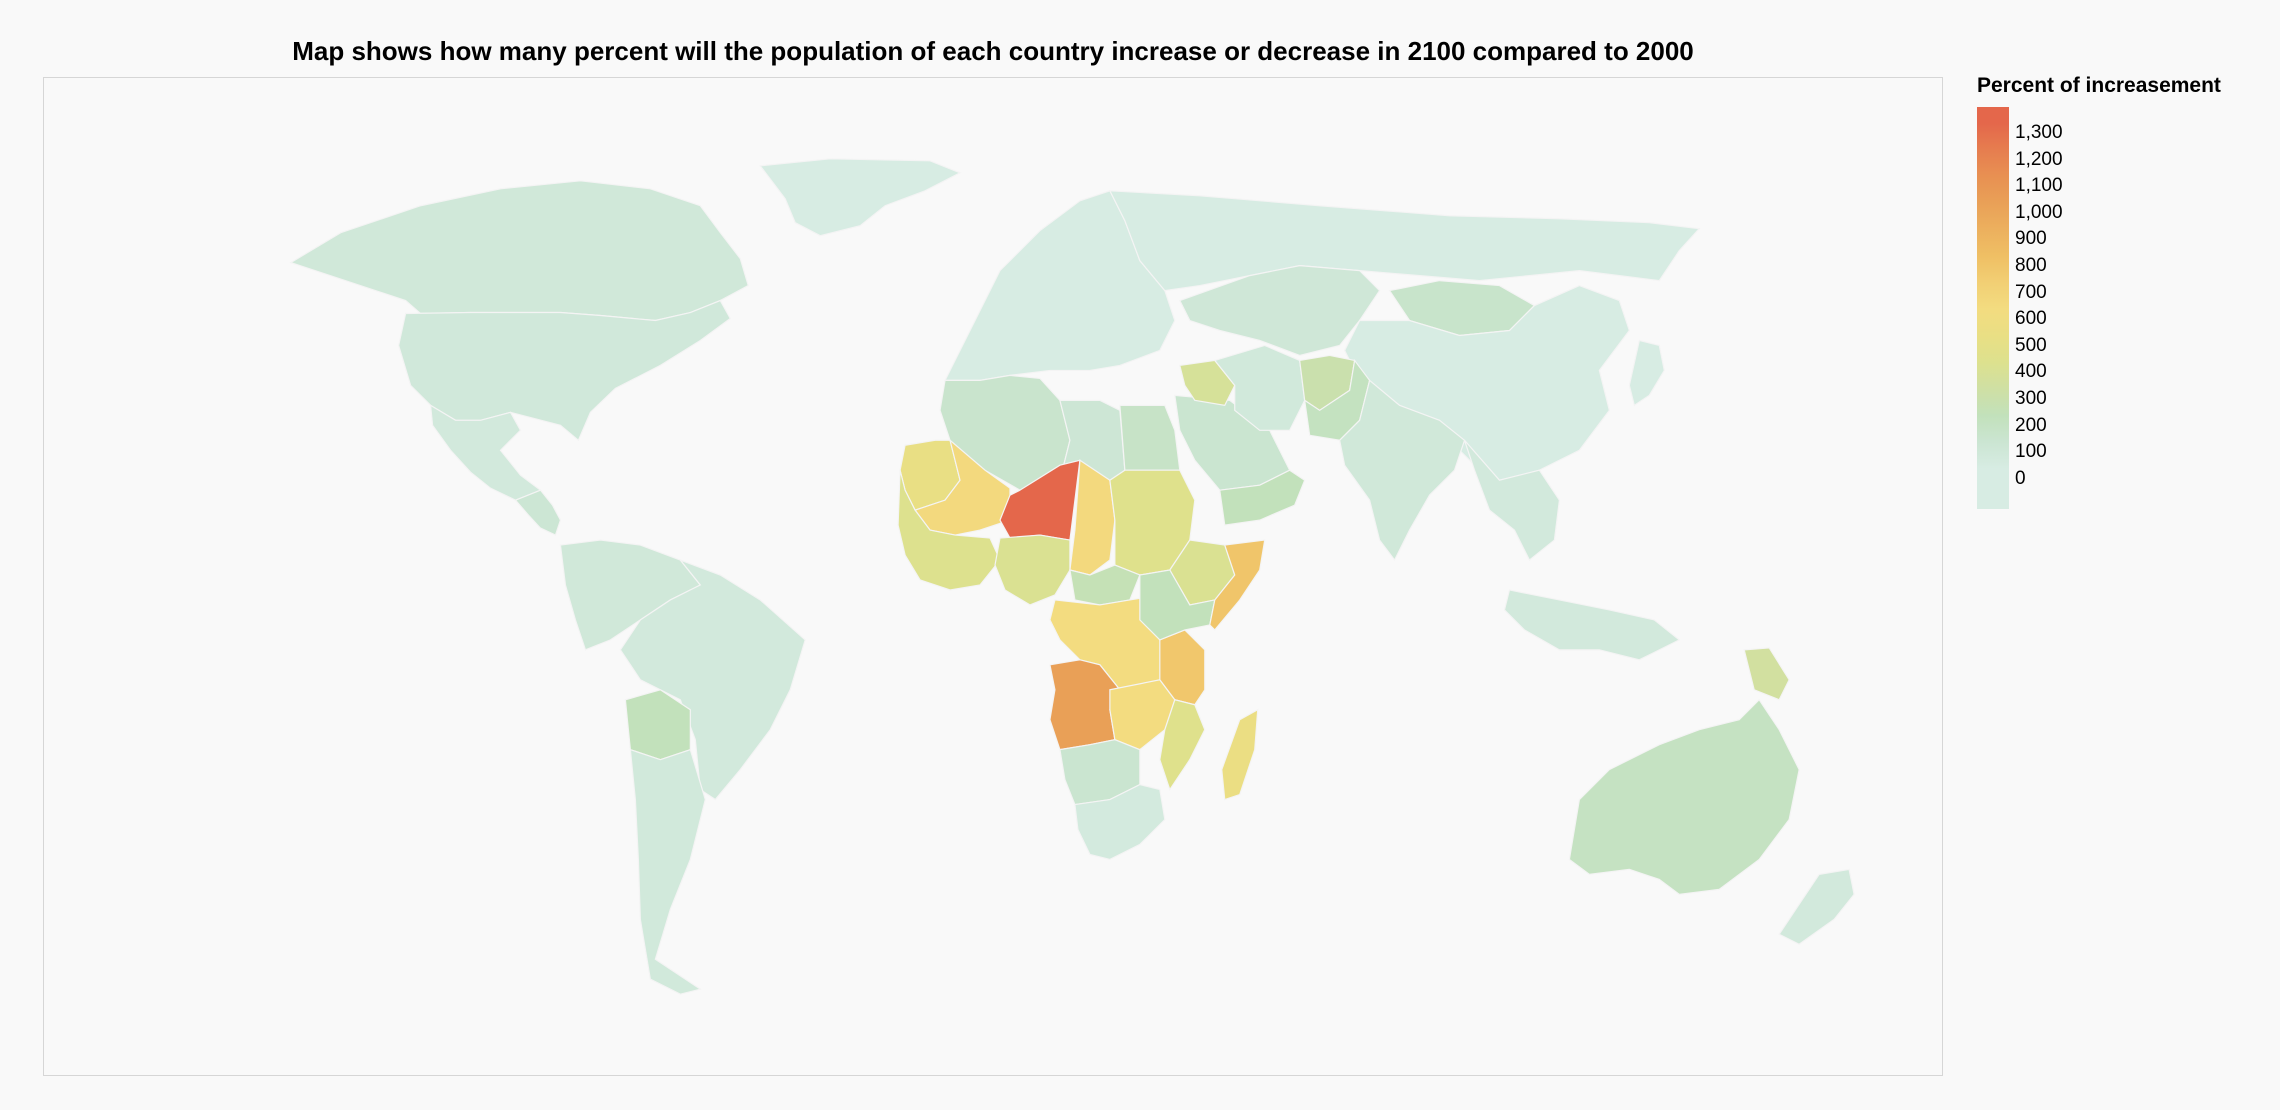 This screenshot has width=2280, height=1110. I want to click on region-iran, so click(1259, 387).